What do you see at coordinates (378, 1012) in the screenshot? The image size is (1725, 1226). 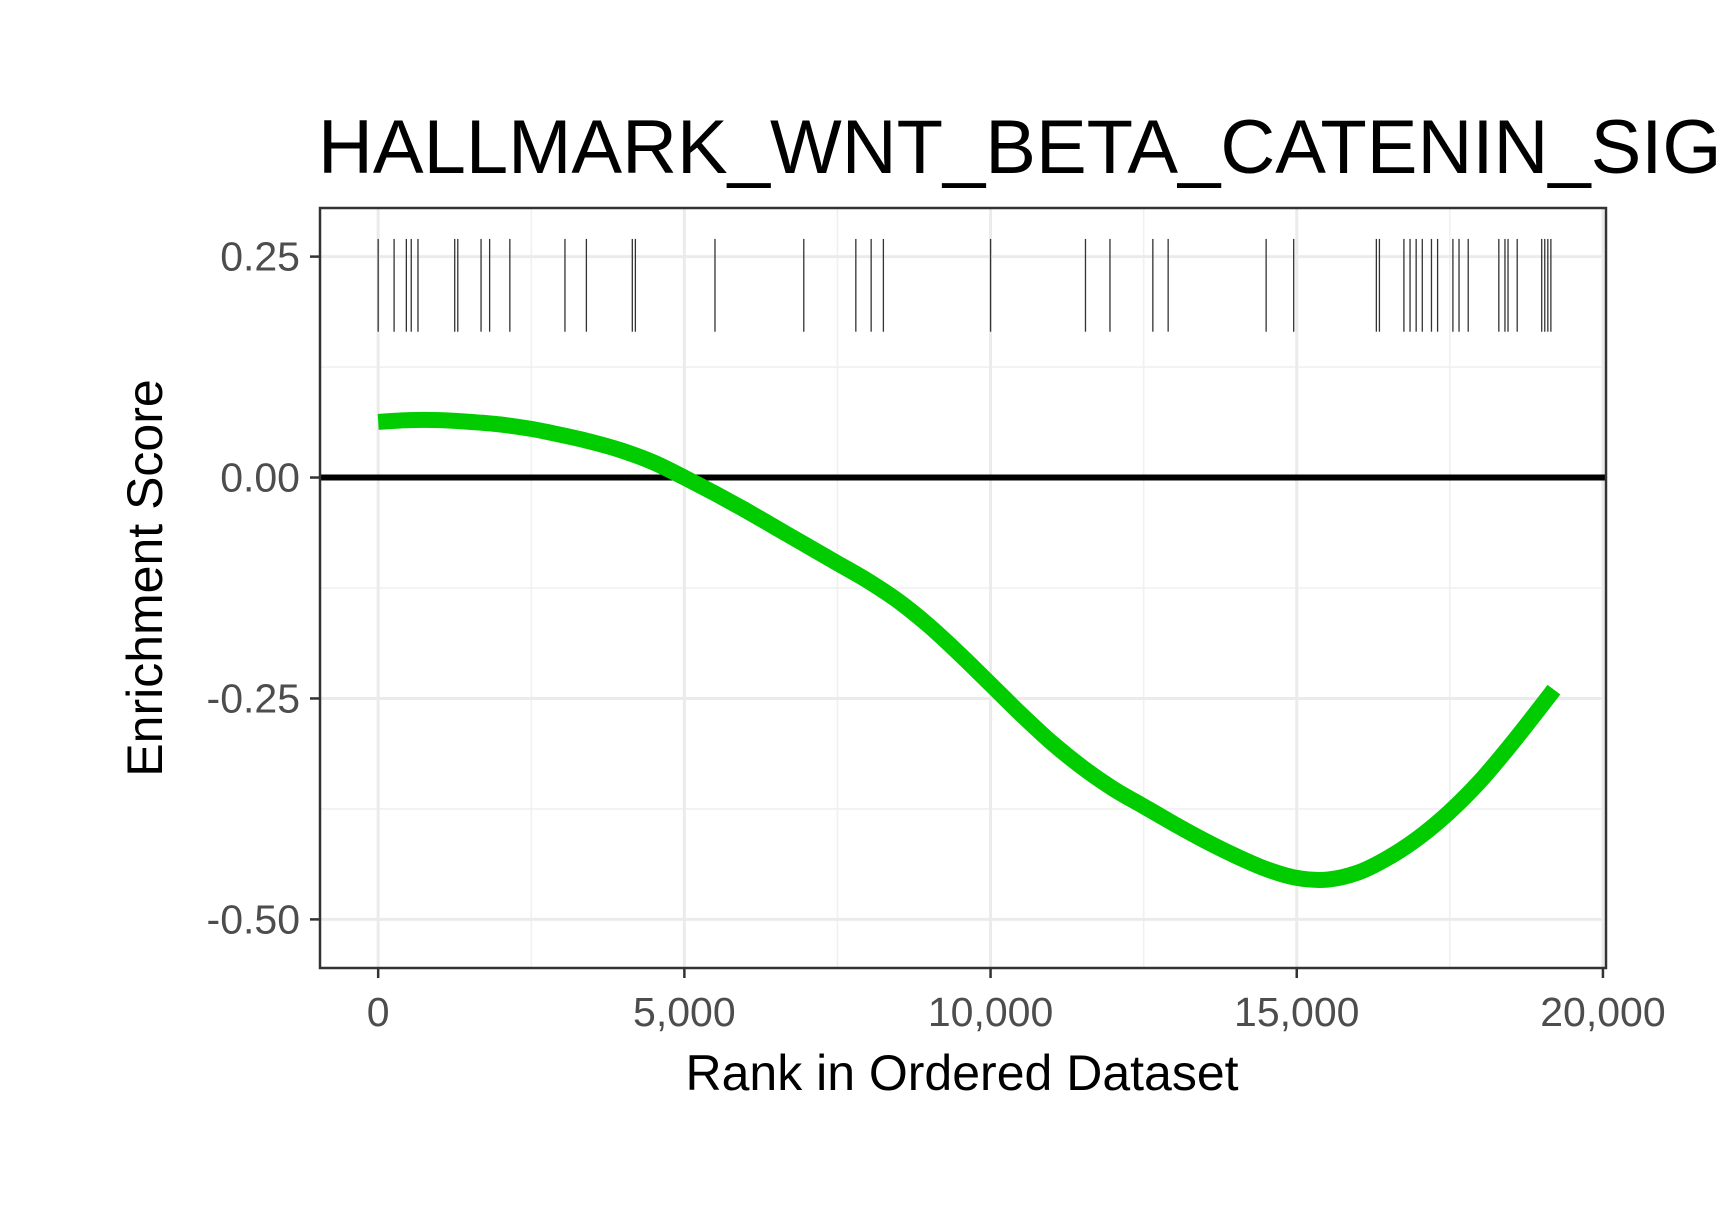 I see `x-tick-label: 0` at bounding box center [378, 1012].